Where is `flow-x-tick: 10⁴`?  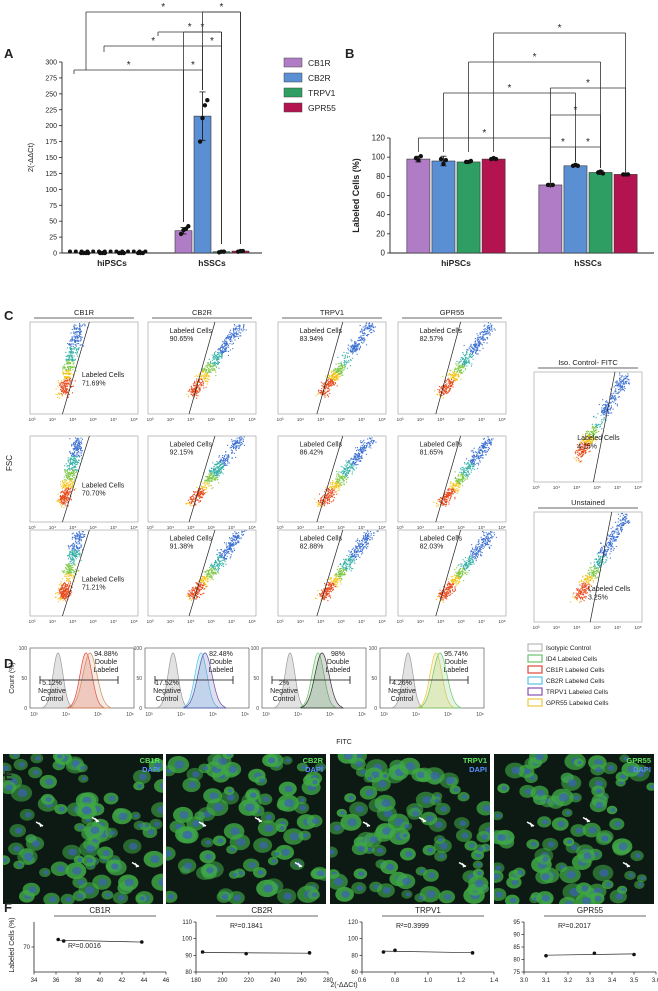 flow-x-tick: 10⁴ is located at coordinates (300, 420).